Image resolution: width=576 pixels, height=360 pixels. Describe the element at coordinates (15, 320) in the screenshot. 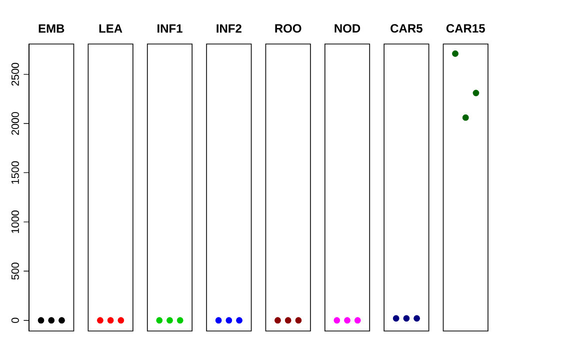

I see `y-tick-label: 0` at that location.